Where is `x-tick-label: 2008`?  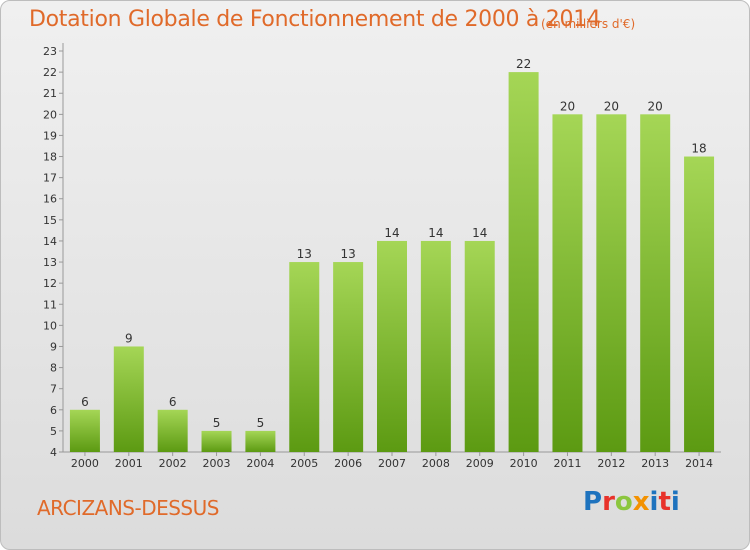 x-tick-label: 2008 is located at coordinates (436, 463).